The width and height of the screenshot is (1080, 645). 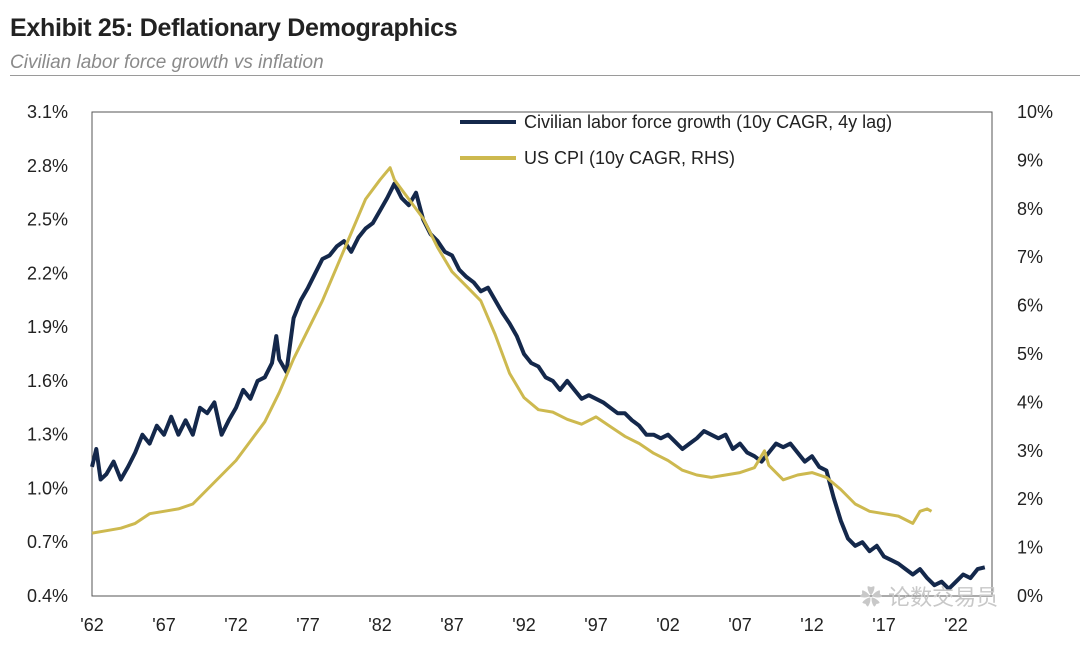 What do you see at coordinates (47, 596) in the screenshot?
I see `left-tick-label: 0.4%` at bounding box center [47, 596].